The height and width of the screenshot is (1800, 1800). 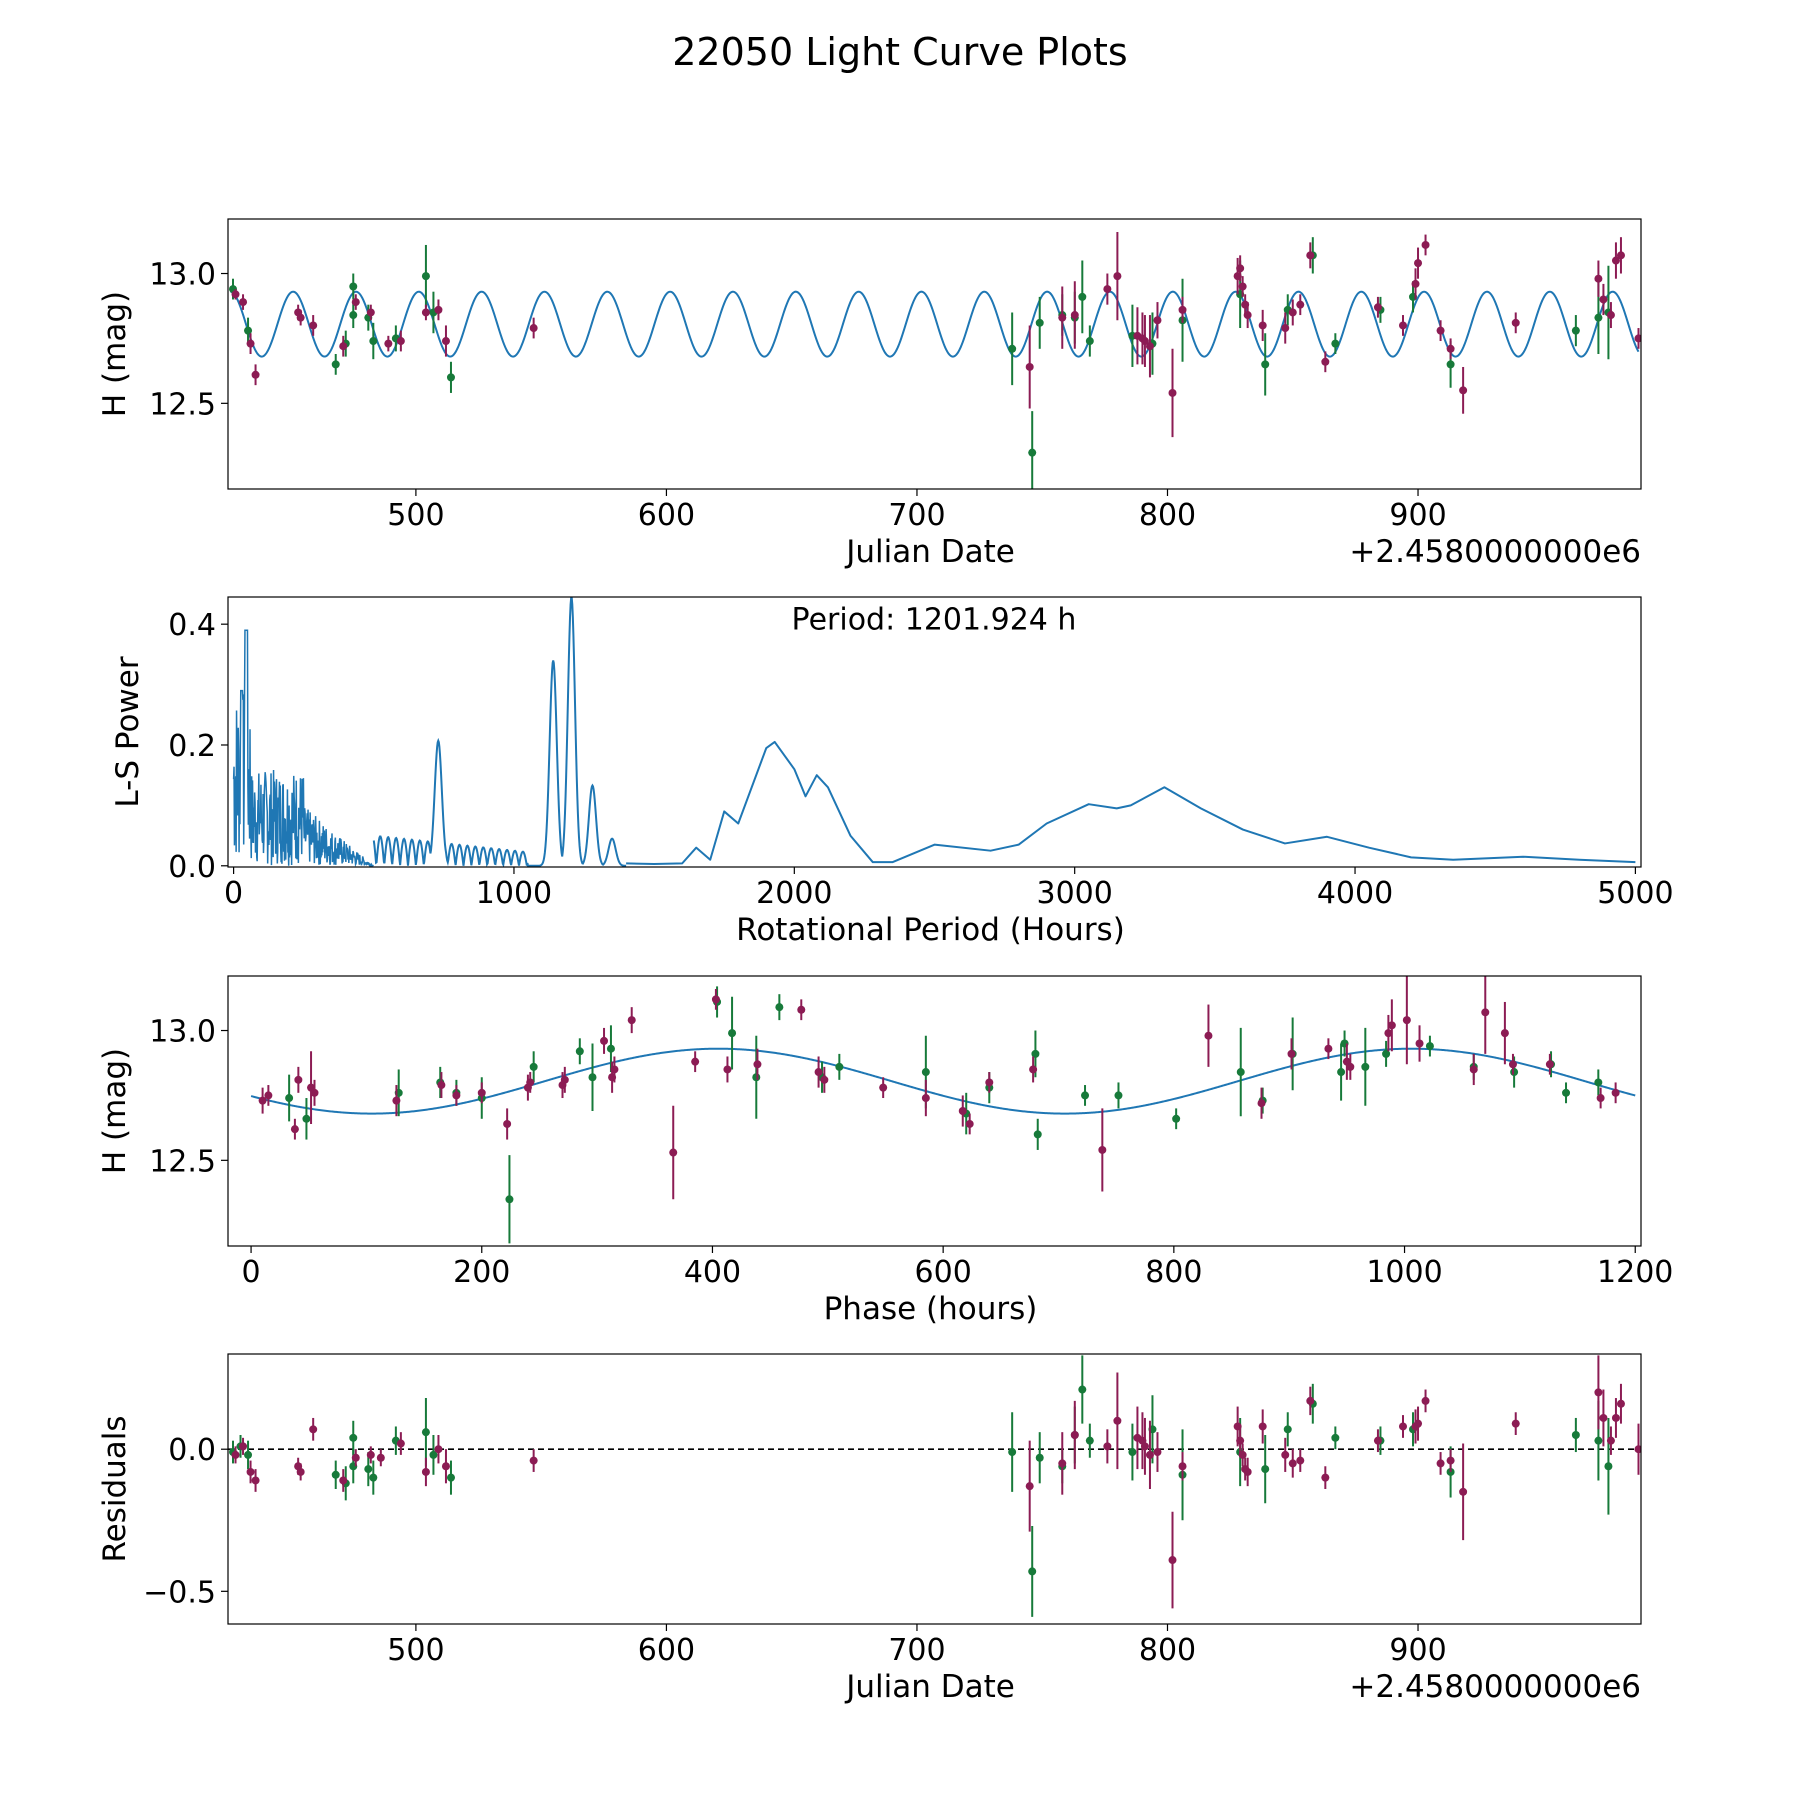 I want to click on period-annotation: Period: 1201.924 h, so click(x=934, y=620).